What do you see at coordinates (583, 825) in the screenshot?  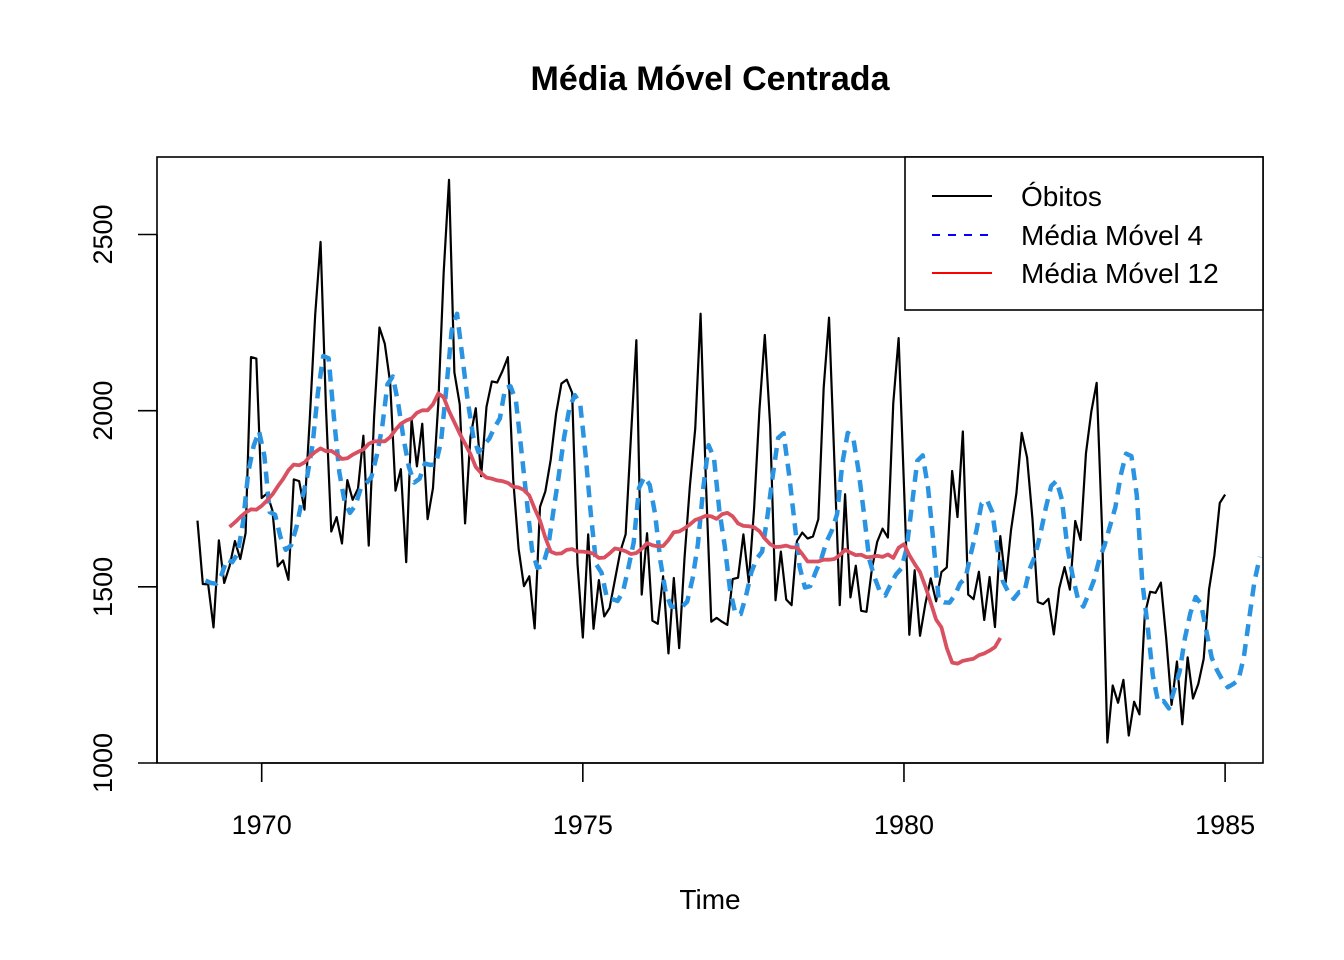 I see `x-tick-label: 1975` at bounding box center [583, 825].